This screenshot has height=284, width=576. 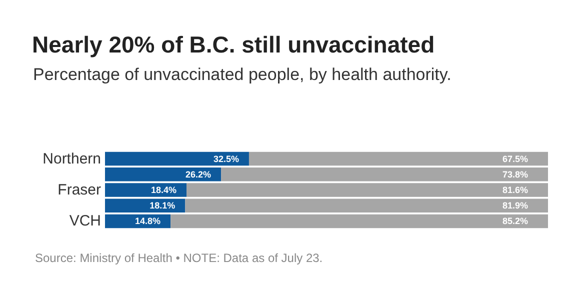 What do you see at coordinates (148, 221) in the screenshot?
I see `data-label: 14.8%` at bounding box center [148, 221].